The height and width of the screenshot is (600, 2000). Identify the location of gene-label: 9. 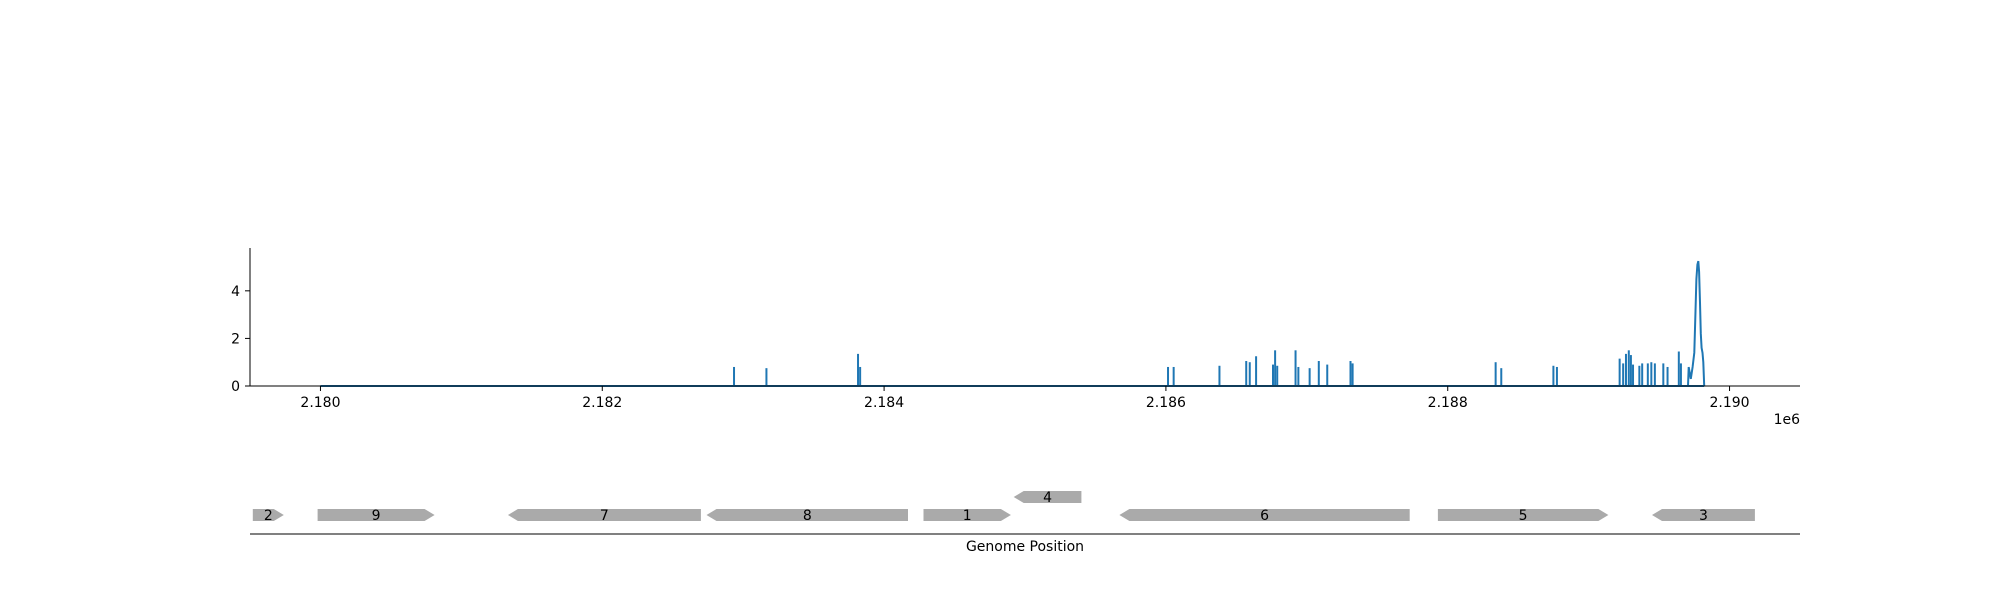
(376, 516).